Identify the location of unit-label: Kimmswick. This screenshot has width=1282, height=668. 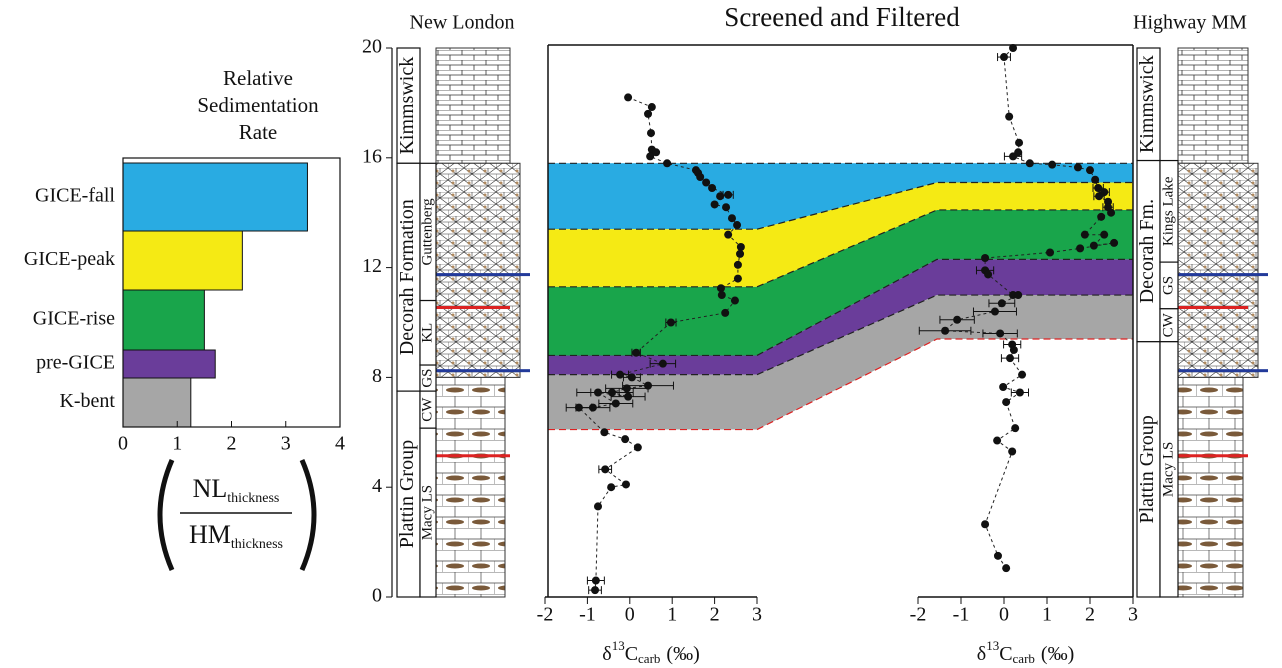
(407, 106).